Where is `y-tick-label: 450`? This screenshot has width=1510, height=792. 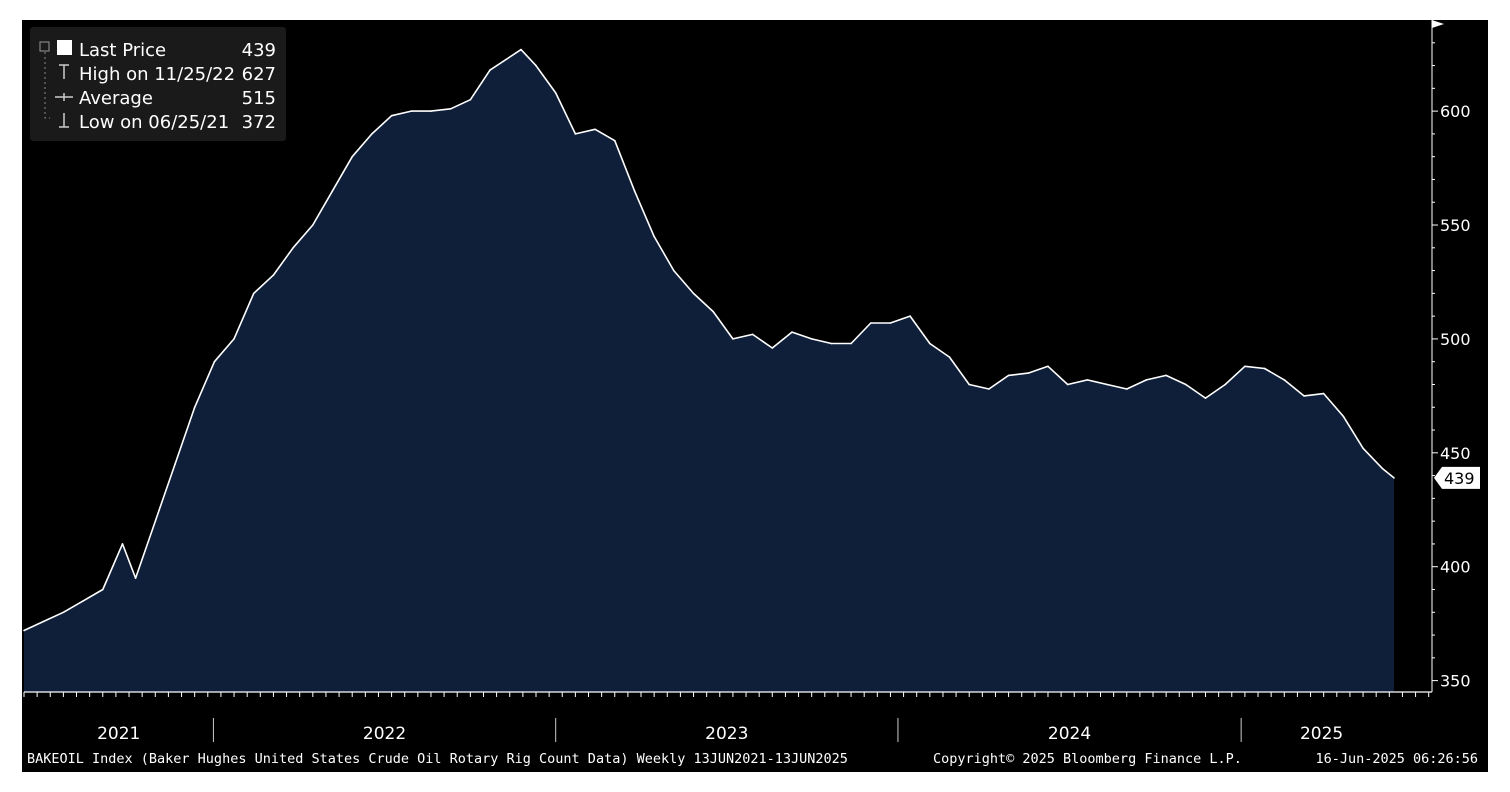
y-tick-label: 450 is located at coordinates (1455, 453).